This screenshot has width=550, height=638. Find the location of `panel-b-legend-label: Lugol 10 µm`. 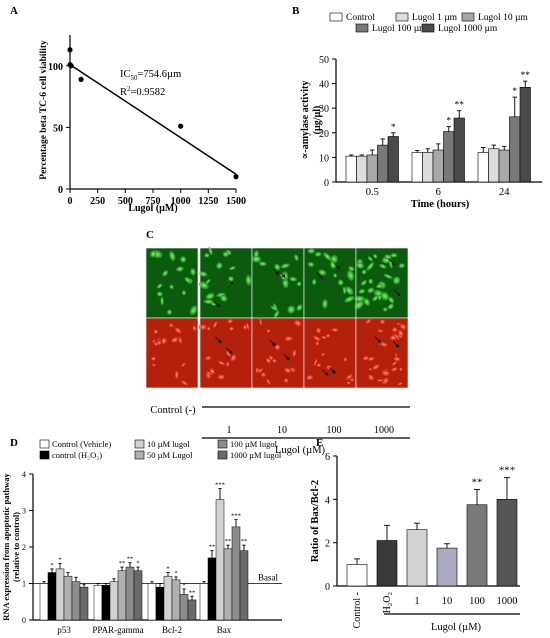

panel-b-legend-label: Lugol 10 µm is located at coordinates (503, 18).